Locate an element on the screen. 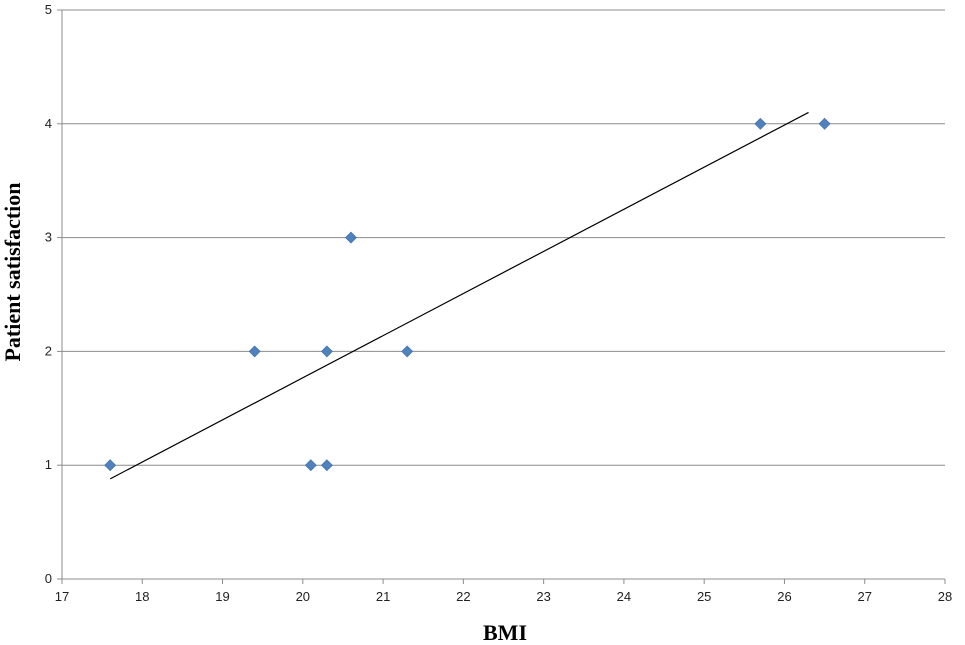 This screenshot has height=645, width=965. x-tick-label: 18 is located at coordinates (142, 596).